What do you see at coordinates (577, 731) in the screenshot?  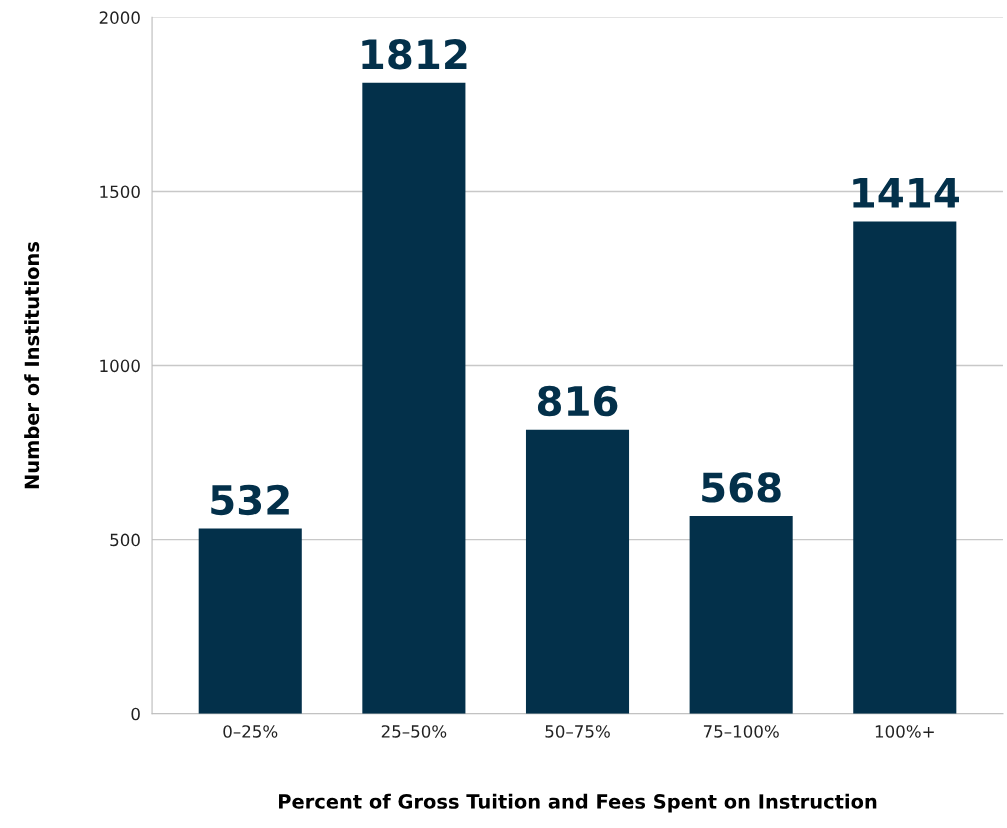 I see `x-tick-label: 50–75%` at bounding box center [577, 731].